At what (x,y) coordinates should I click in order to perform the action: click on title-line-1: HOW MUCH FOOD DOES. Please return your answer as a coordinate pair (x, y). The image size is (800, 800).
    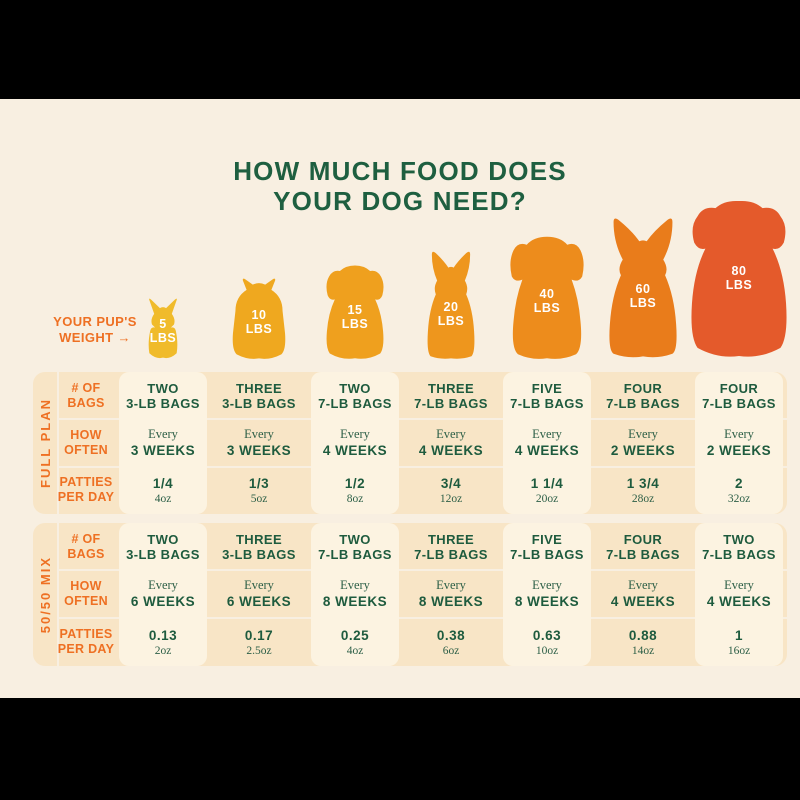
    Looking at the image, I should click on (400, 171).